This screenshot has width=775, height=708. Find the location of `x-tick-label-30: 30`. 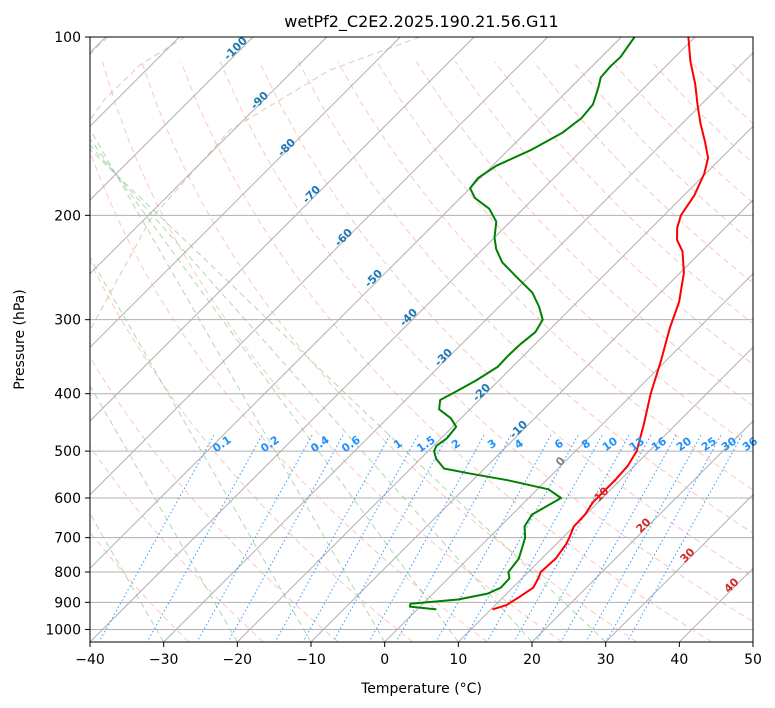

x-tick-label-30: 30 is located at coordinates (606, 660).